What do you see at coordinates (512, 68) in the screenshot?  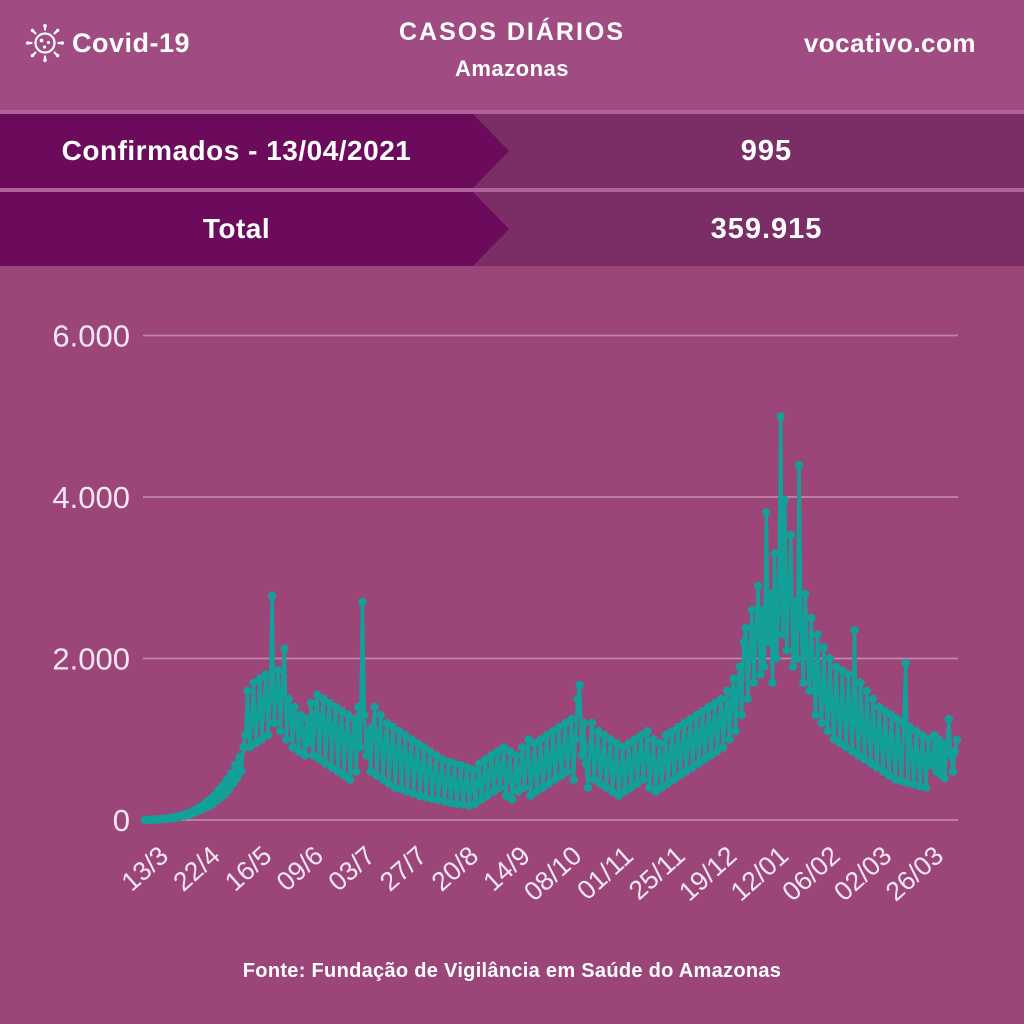 I see `page-subtitle: Amazonas` at bounding box center [512, 68].